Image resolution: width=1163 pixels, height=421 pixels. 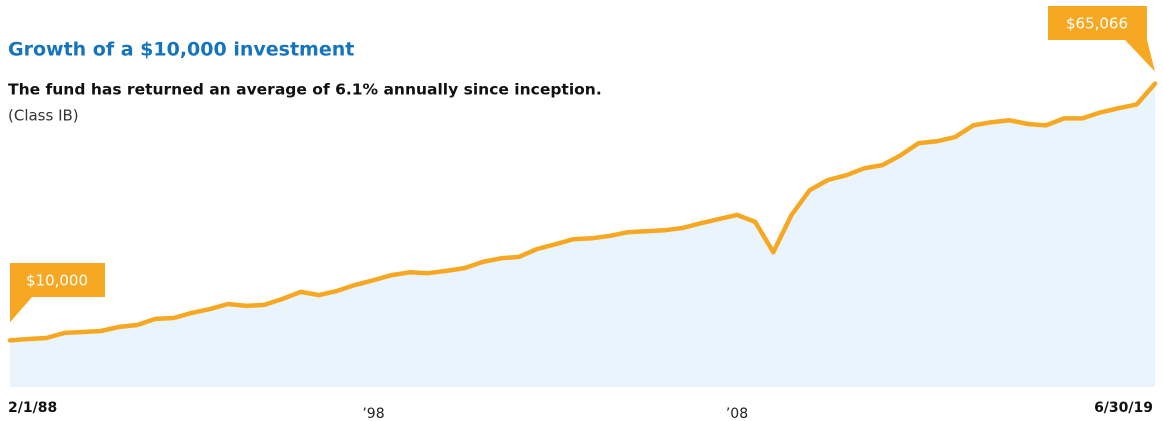 What do you see at coordinates (737, 413) in the screenshot?
I see `x-tick-label: ’08` at bounding box center [737, 413].